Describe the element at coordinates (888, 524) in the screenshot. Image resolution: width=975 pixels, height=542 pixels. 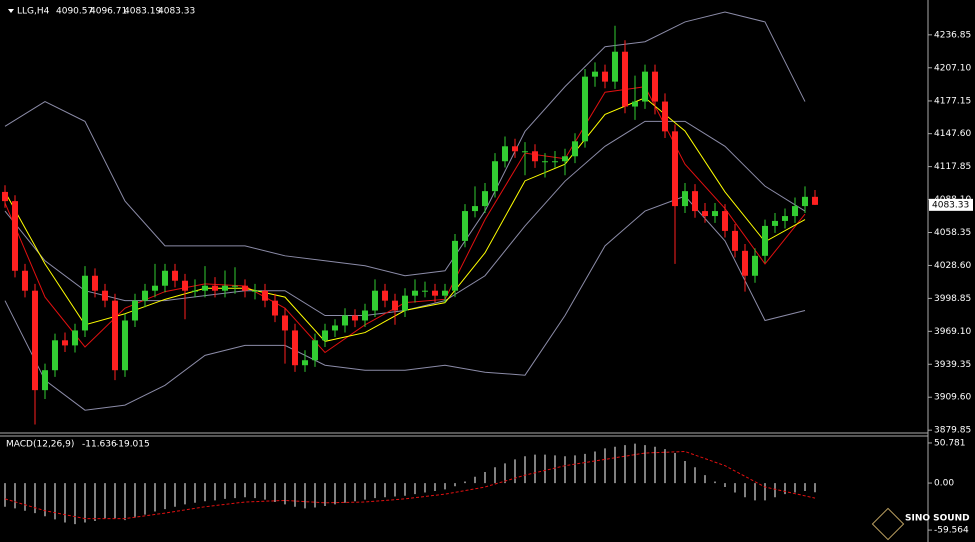
I see `logo-icon` at that location.